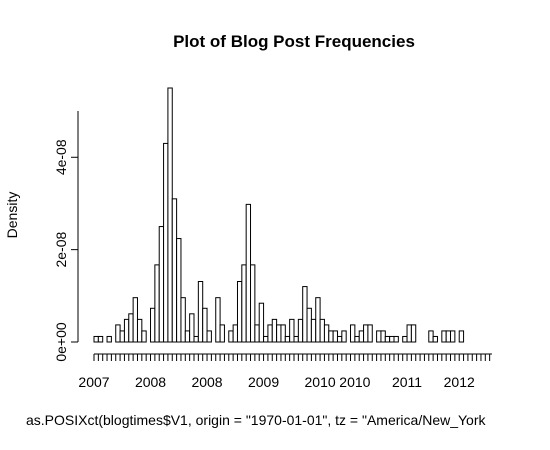  What do you see at coordinates (459, 382) in the screenshot?
I see `x-tick-label: 2012` at bounding box center [459, 382].